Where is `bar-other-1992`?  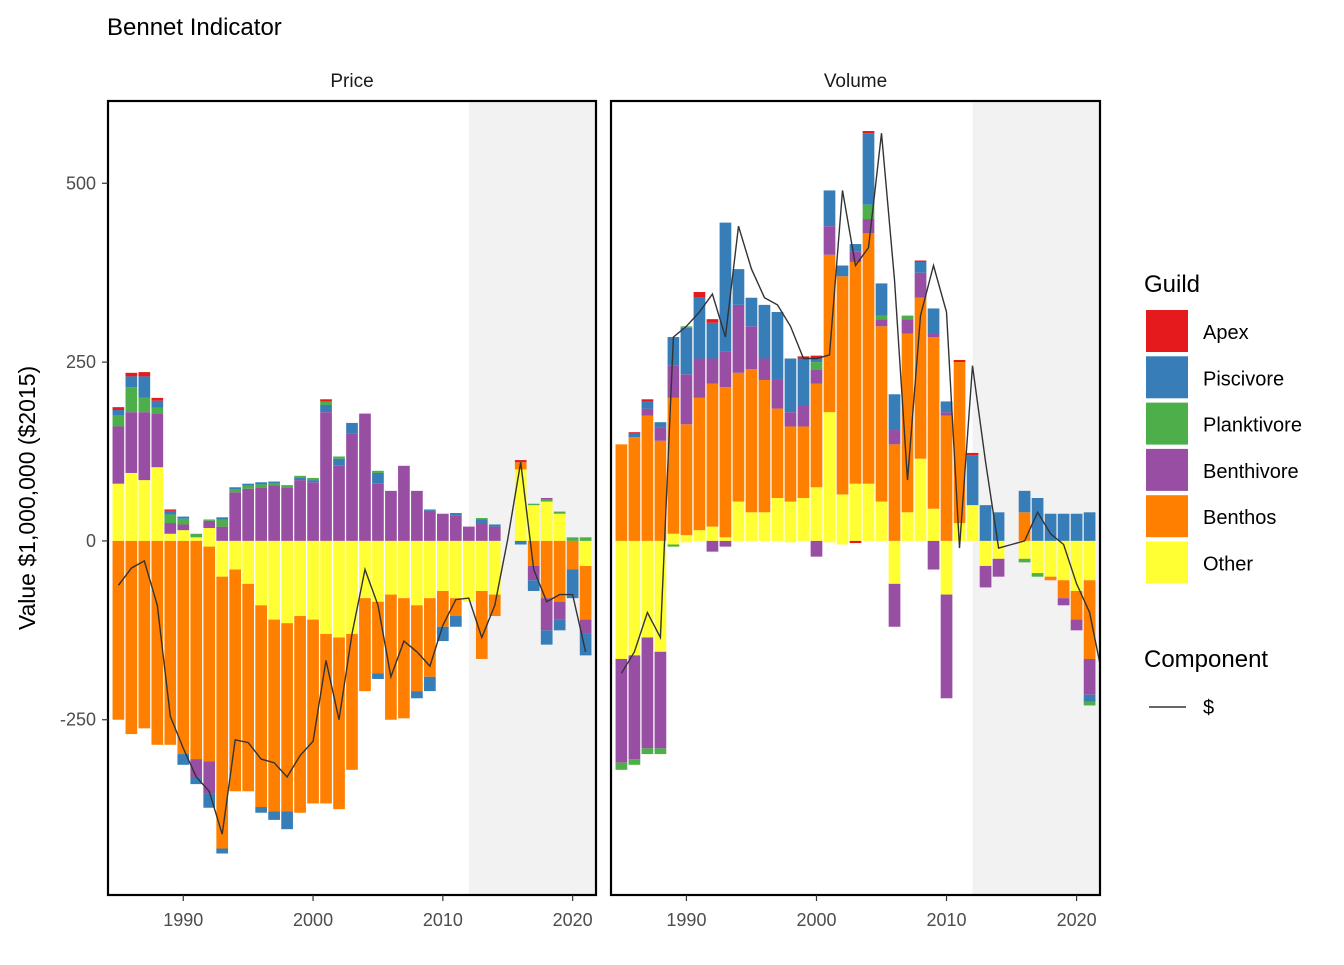 bar-other-1992 is located at coordinates (209, 534).